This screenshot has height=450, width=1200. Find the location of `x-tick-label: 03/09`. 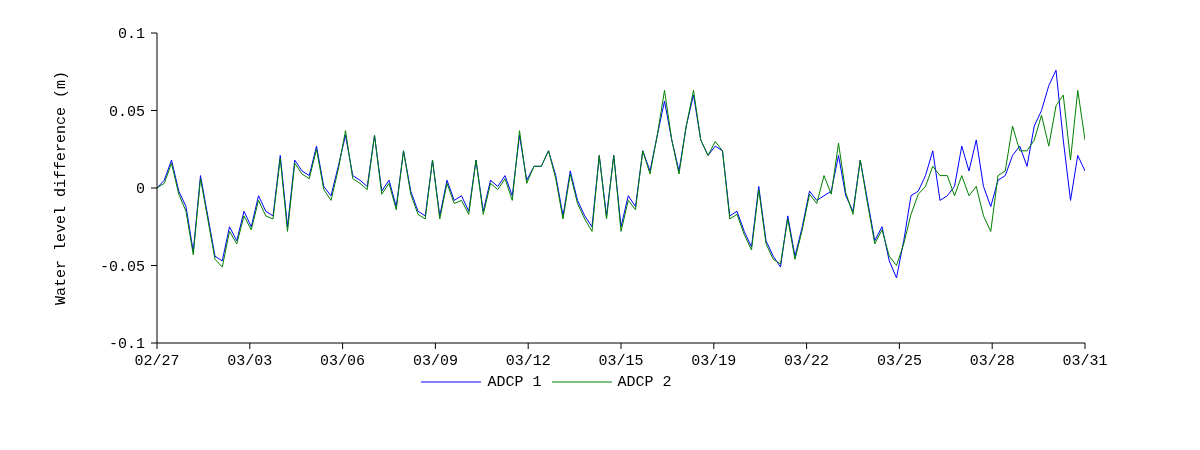

x-tick-label: 03/09 is located at coordinates (435, 361).